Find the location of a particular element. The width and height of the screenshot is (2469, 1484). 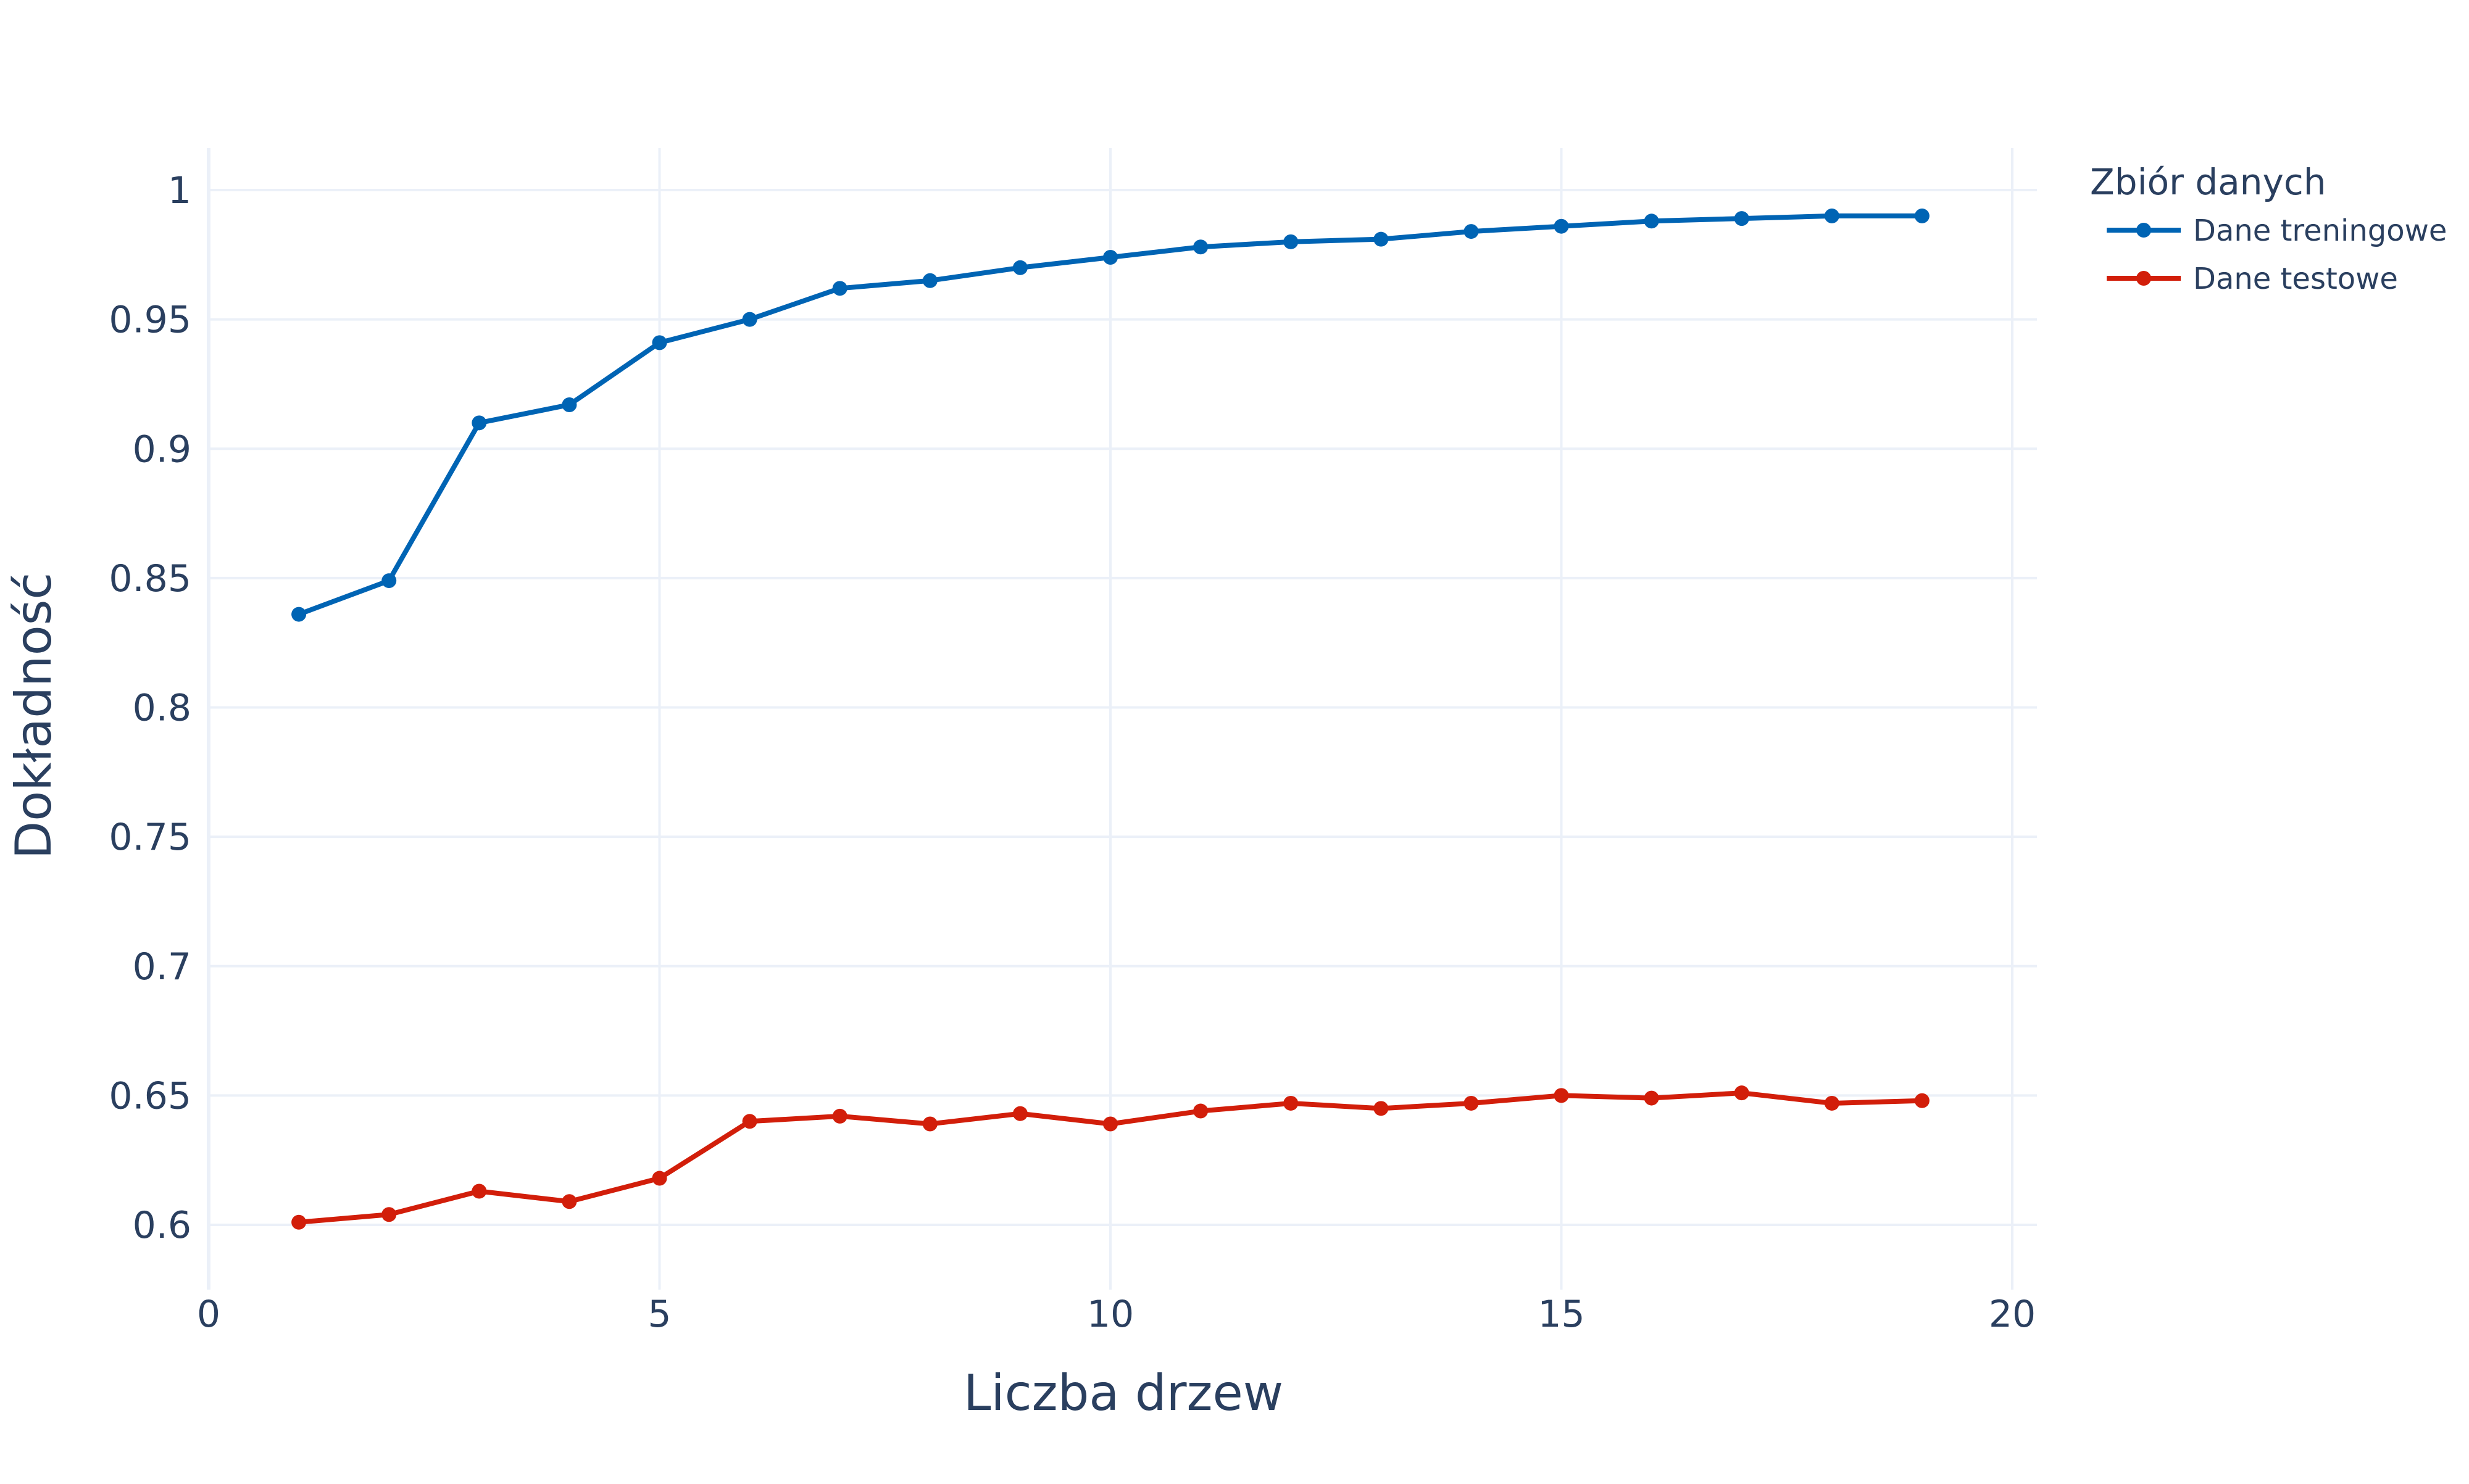

y-tick-label: 0.6 is located at coordinates (162, 1225).